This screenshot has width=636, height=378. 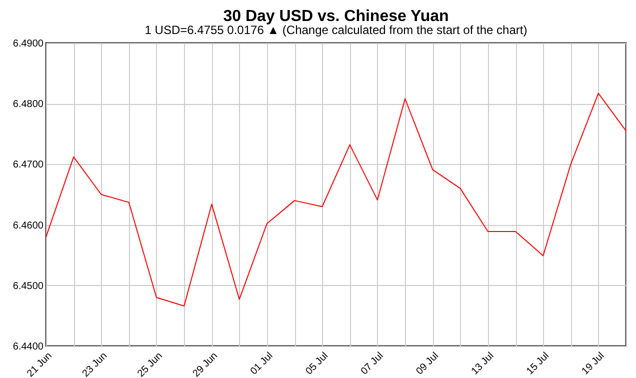 What do you see at coordinates (538, 364) in the screenshot?
I see `x-tick-label: 15 Jul` at bounding box center [538, 364].